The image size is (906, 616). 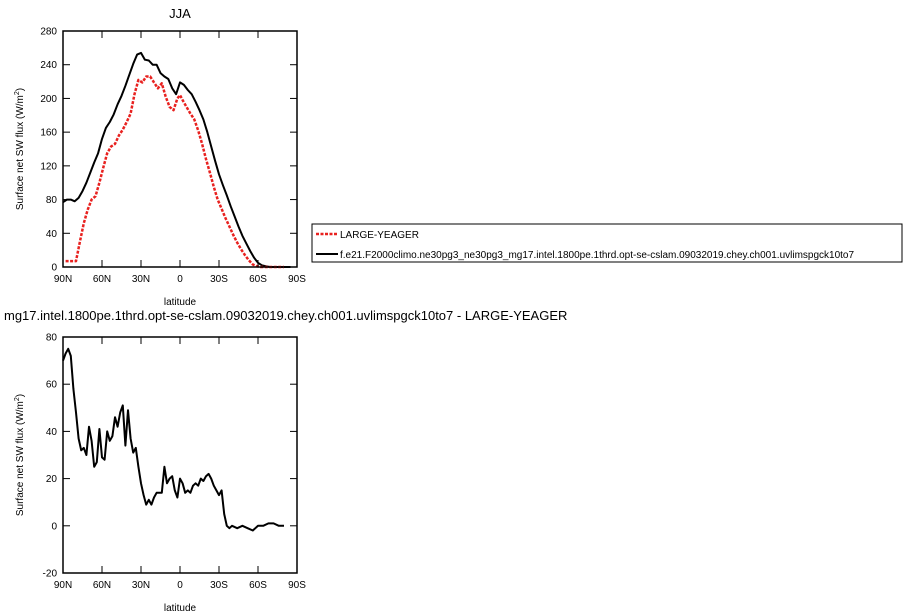 I want to click on bottom-y-tick-label: 80, so click(x=52, y=338).